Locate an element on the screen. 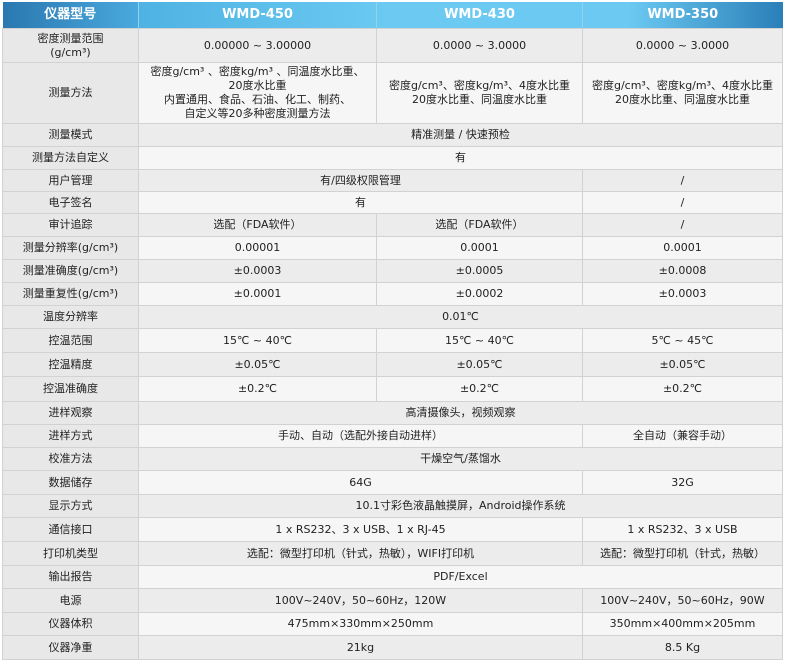  spec-value-cell: 10.1寸彩色液晶触摸屏，Android操作系统 is located at coordinates (460, 506).